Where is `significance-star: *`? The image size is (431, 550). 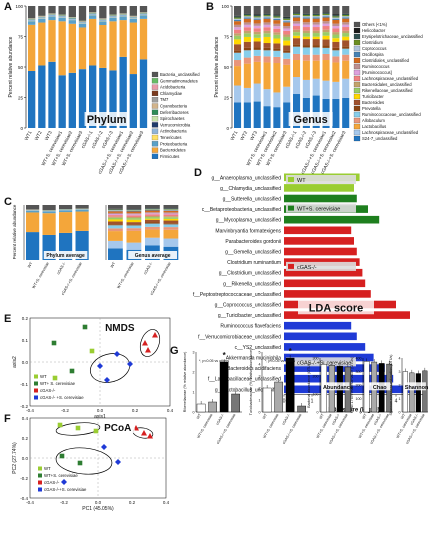
significance-star: * is located at coordinates (225, 355).